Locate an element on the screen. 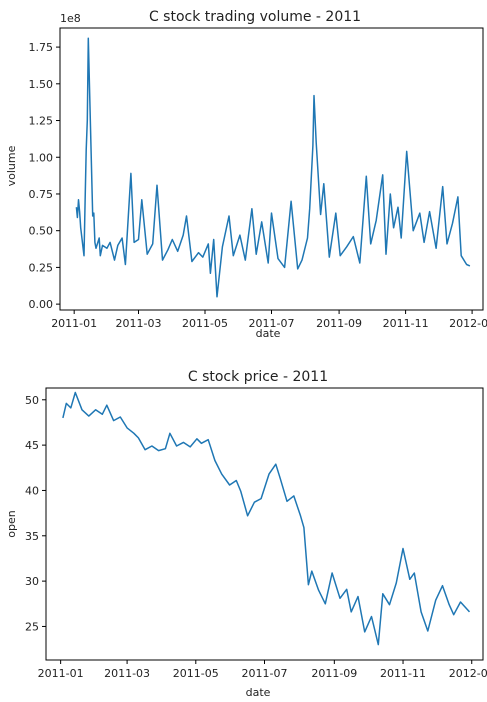  y-tick-label: 0.00 is located at coordinates (41, 304).